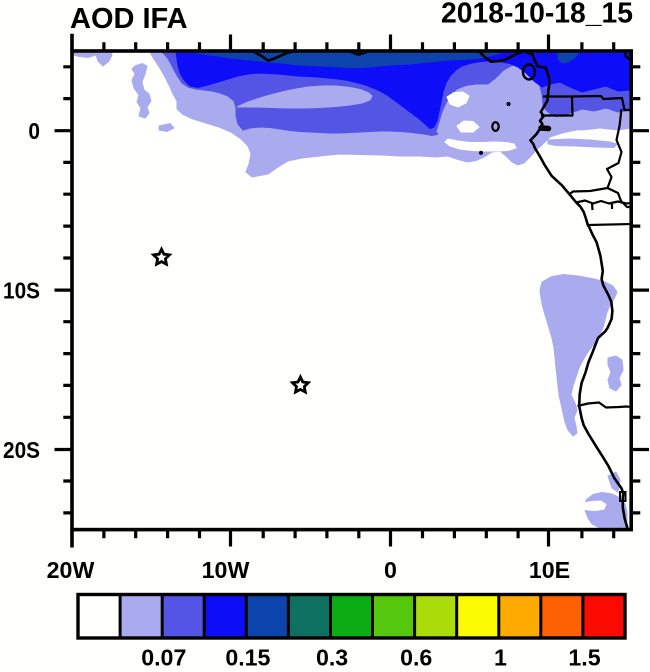 This screenshot has width=650, height=672. I want to click on svg-text: 0.15, so click(247, 656).